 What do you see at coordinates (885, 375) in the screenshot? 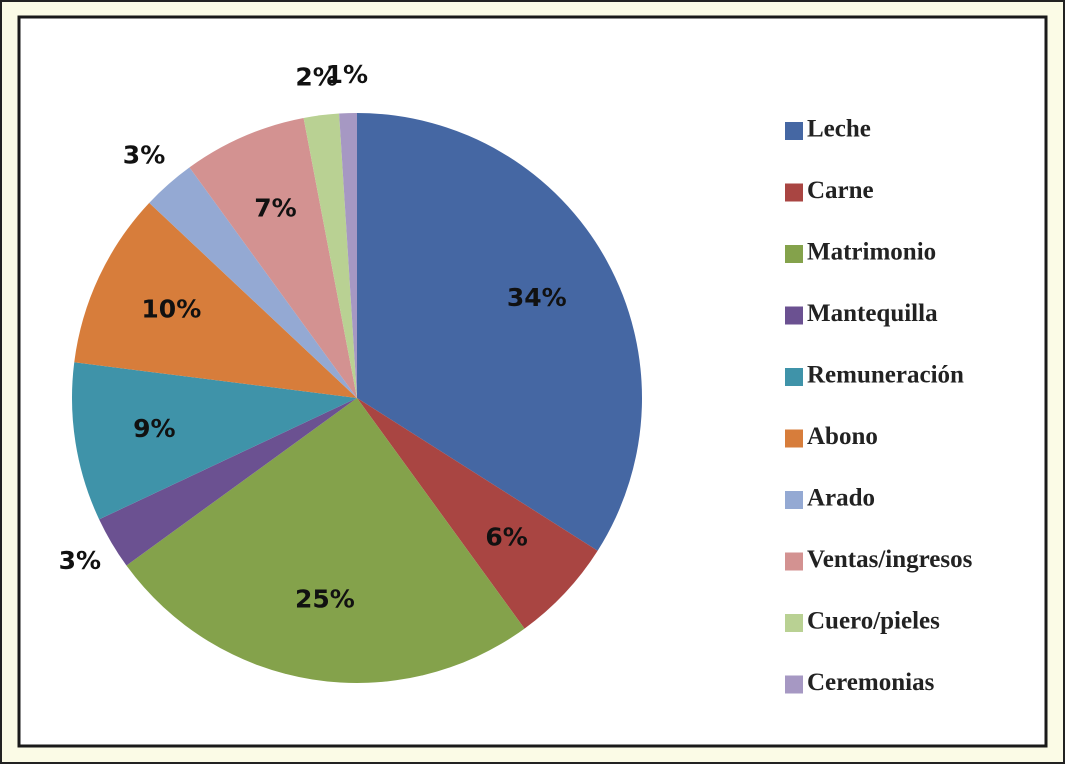
I see `legend-label: Remuneración` at bounding box center [885, 375].